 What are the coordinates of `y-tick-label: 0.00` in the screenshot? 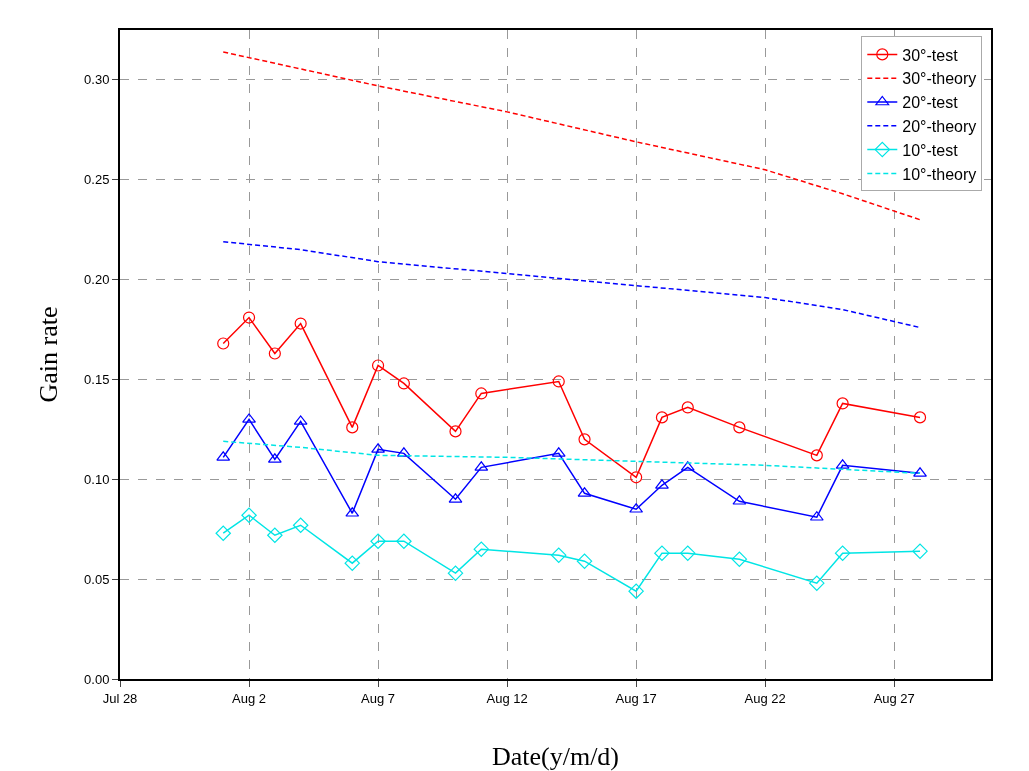 It's located at (97, 679).